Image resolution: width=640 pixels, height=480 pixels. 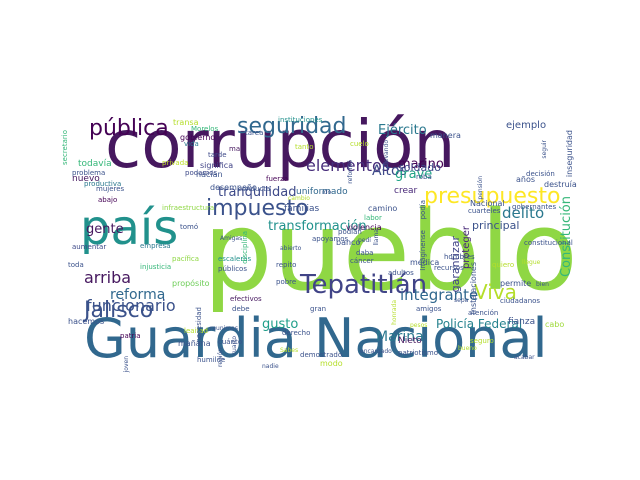 I want to click on word-small: necesidad, so click(x=199, y=325).